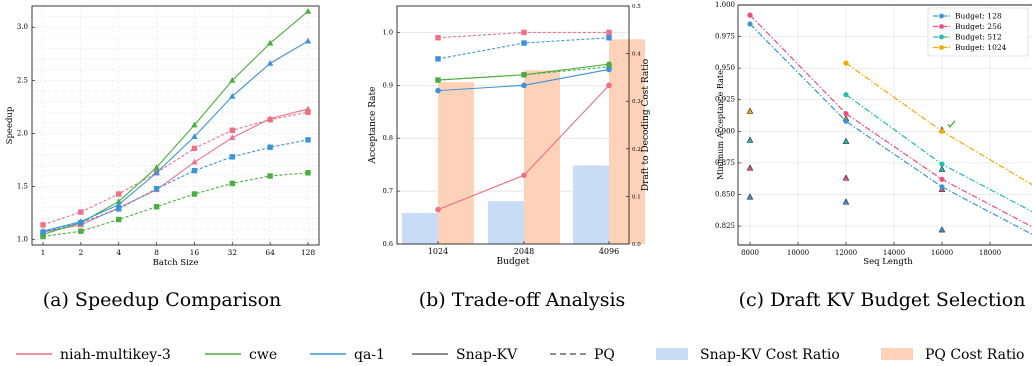  I want to click on legend-label: PQ Cost Ratio, so click(975, 355).